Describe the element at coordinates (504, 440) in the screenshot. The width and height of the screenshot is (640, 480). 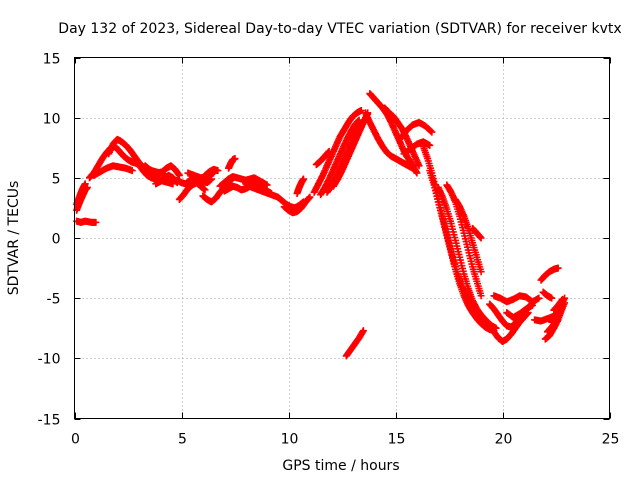
I see `x-tick-label: 20` at that location.